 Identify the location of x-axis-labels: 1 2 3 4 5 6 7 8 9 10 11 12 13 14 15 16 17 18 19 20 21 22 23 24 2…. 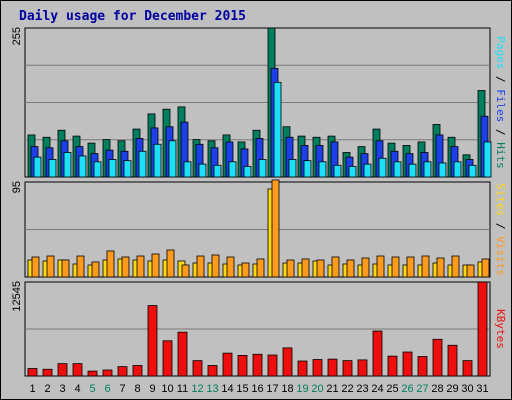
(258, 389).